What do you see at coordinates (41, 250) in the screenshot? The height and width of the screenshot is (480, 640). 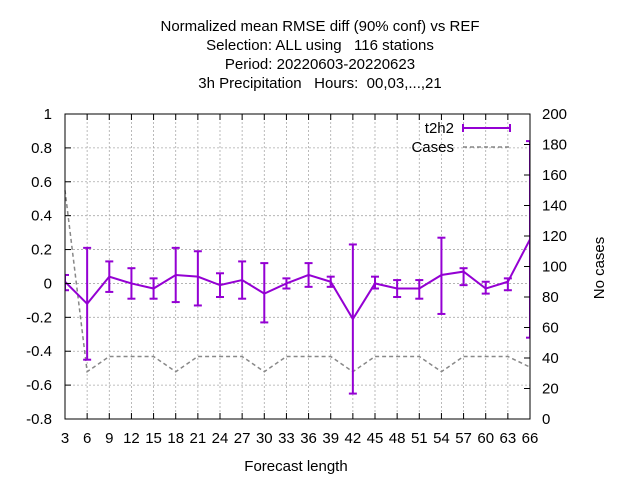 I see `y-tick-label: 0.2` at bounding box center [41, 250].